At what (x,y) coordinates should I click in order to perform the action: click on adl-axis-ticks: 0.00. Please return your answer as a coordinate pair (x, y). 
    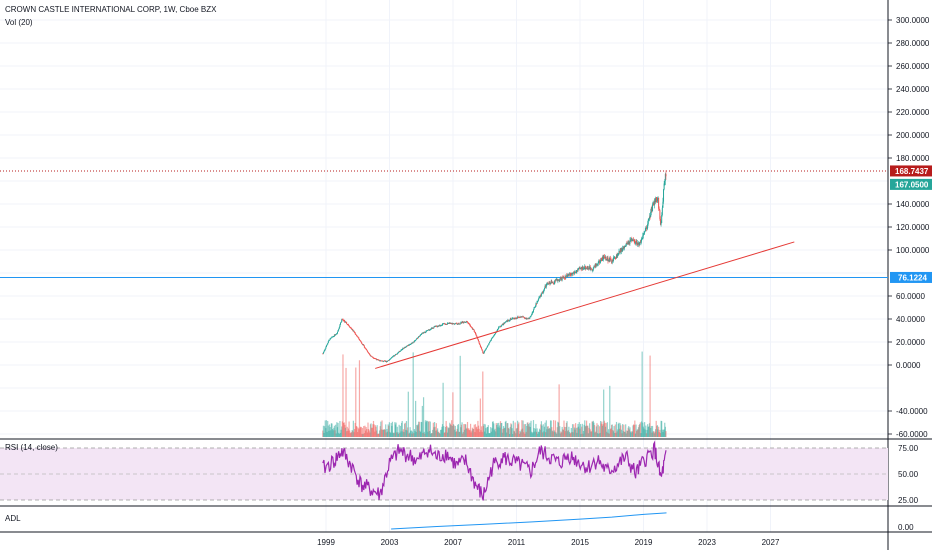
    Looking at the image, I should click on (906, 527).